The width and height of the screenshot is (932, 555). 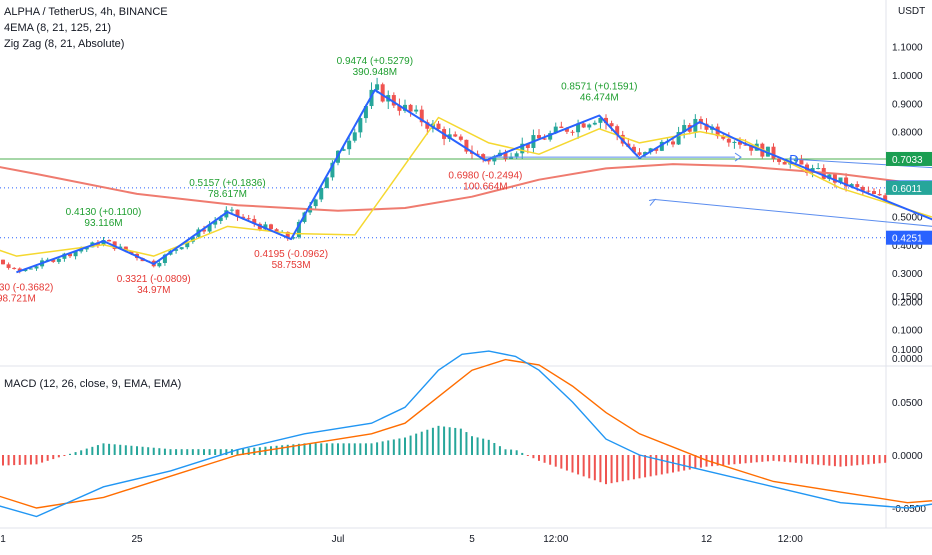 What do you see at coordinates (291, 254) in the screenshot?
I see `pivot-price-label: 0.4195 (-0.0962)` at bounding box center [291, 254].